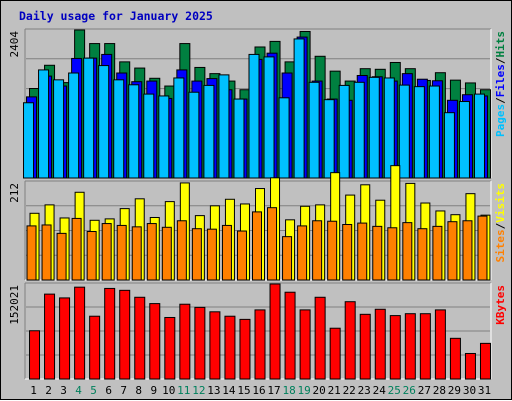  Describe the element at coordinates (500, 203) in the screenshot. I see `legend-entry: Visits` at that location.